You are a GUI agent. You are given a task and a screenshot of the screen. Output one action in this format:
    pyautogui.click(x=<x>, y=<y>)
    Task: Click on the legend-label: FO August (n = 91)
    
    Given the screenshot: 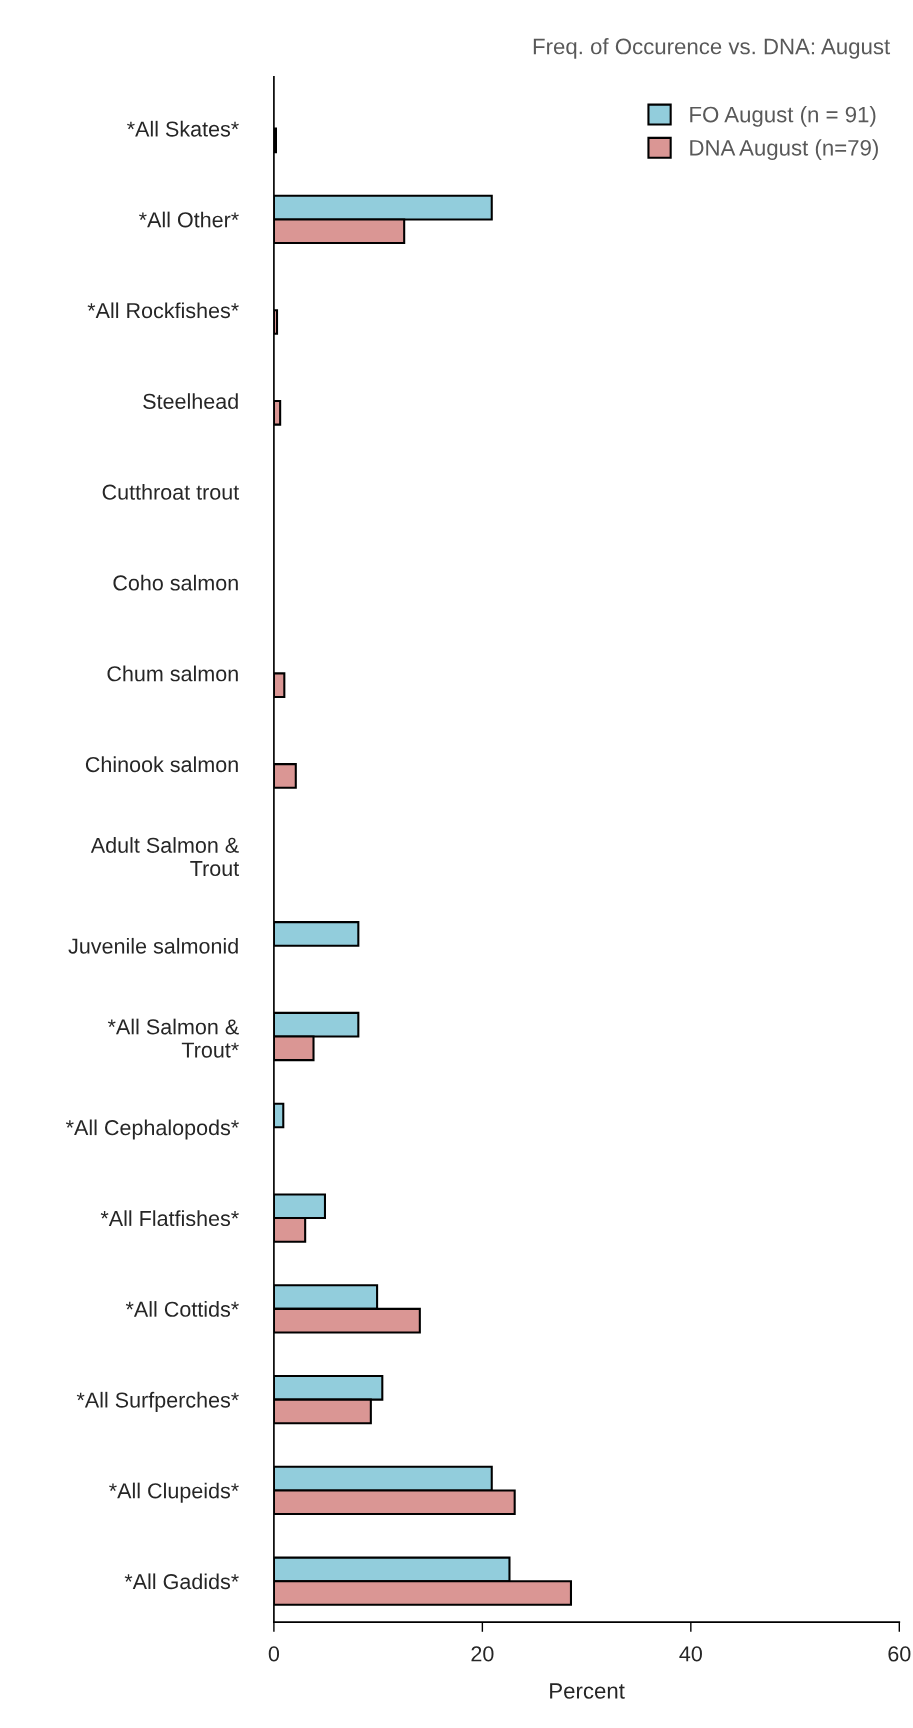 What is the action you would take?
    pyautogui.click(x=783, y=116)
    